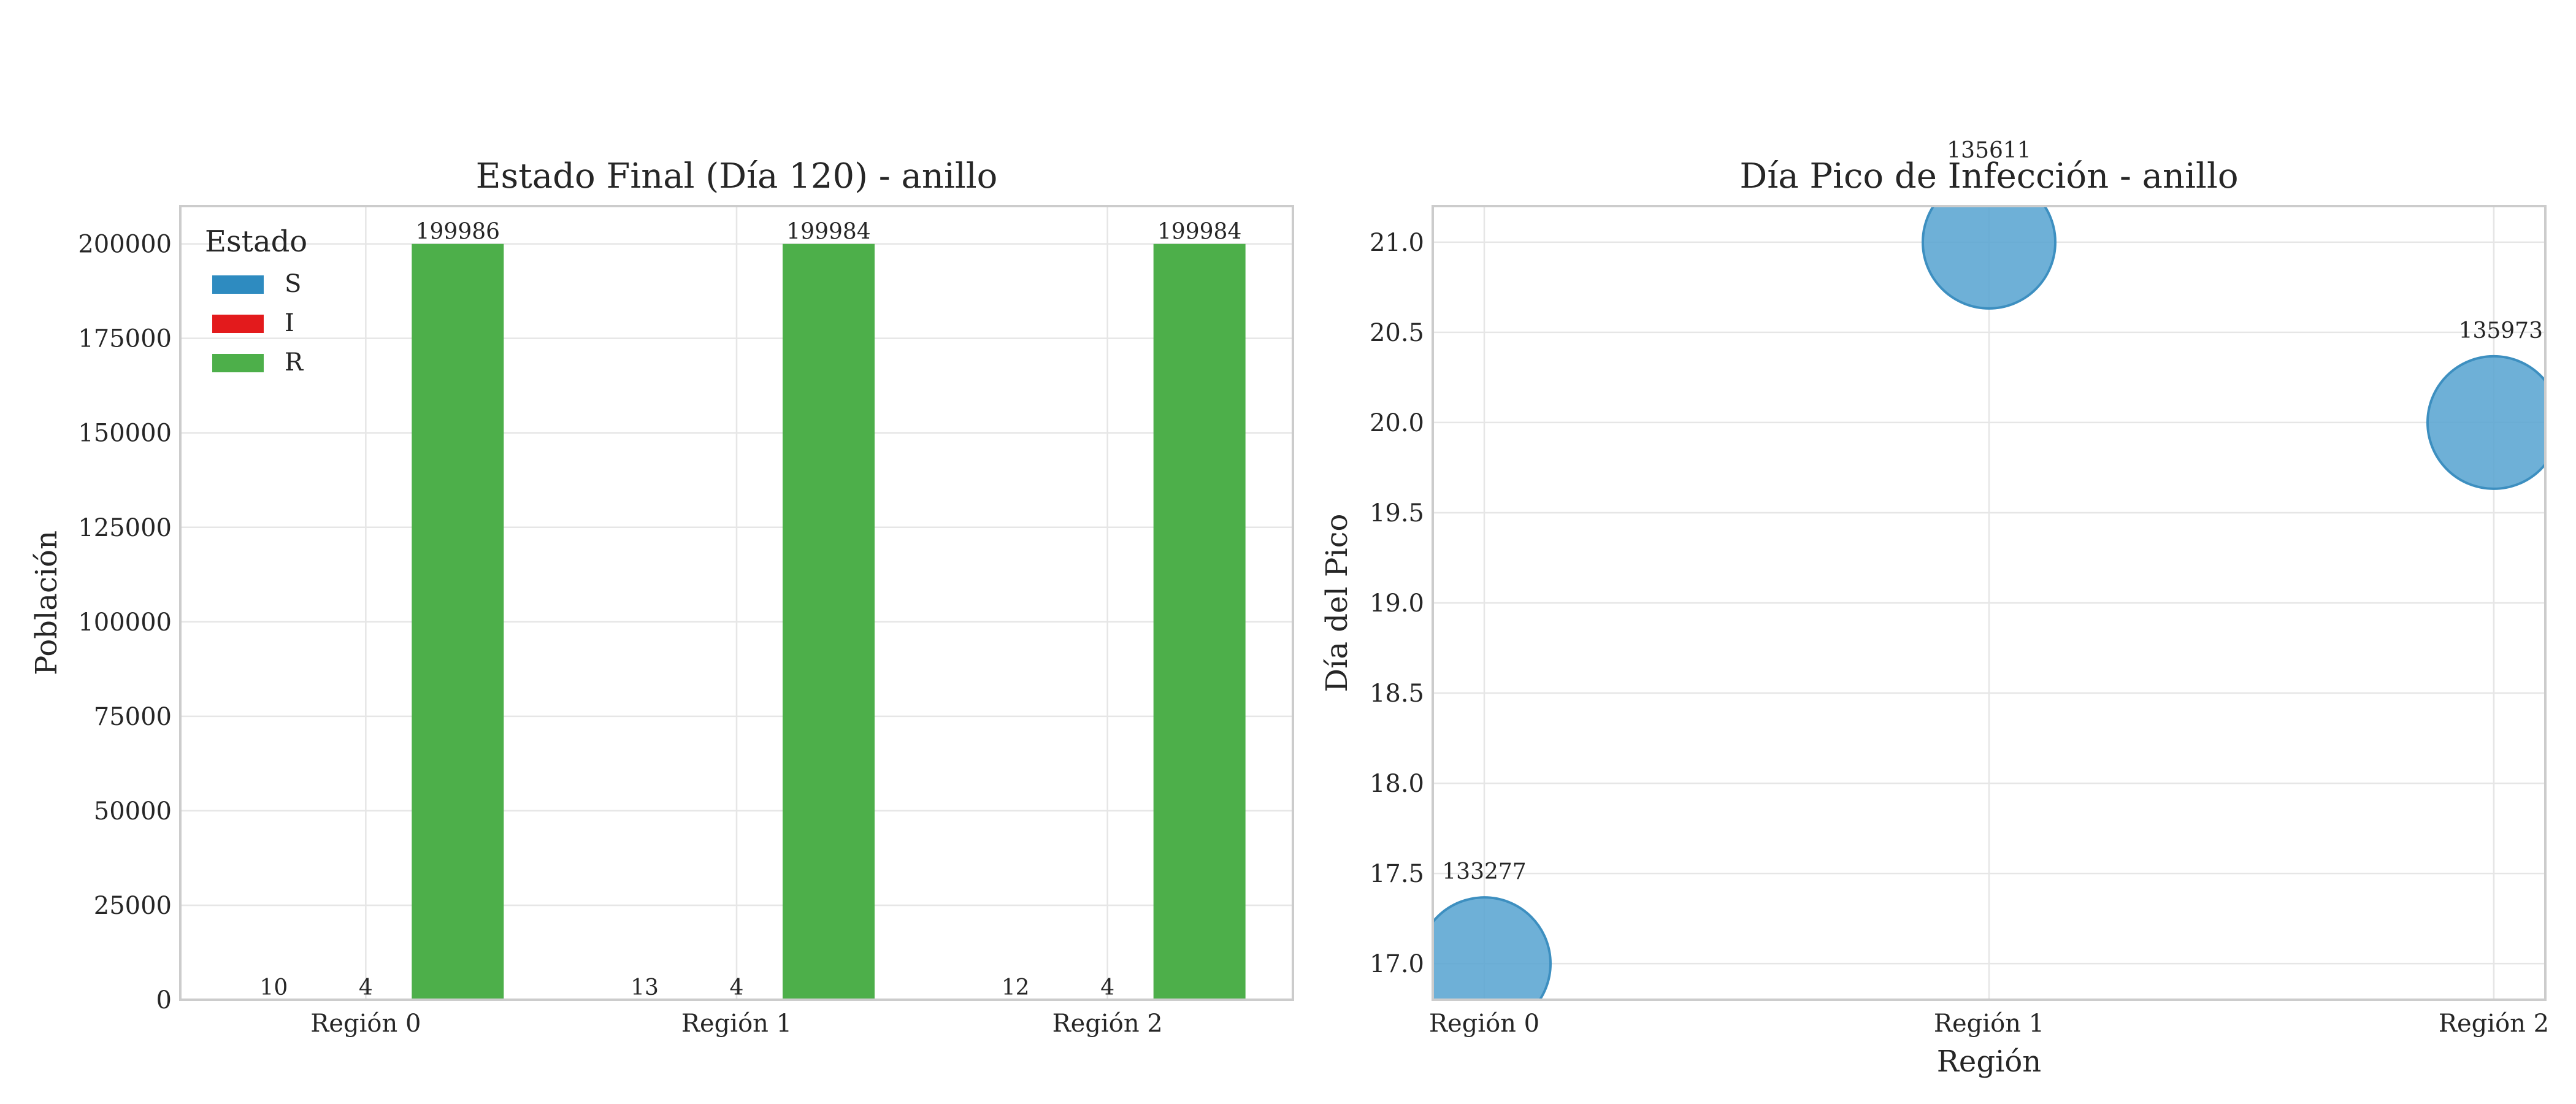  I want to click on scatter-chart-title: Día Pico de Infección - anillo, so click(1988, 176).